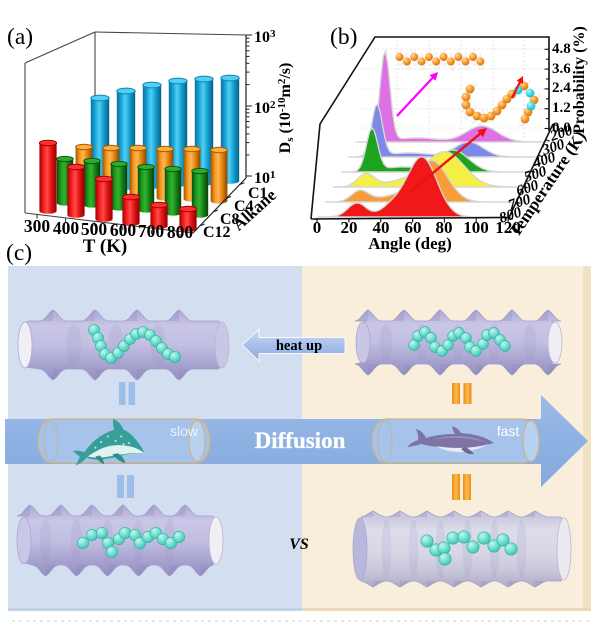 This screenshot has width=600, height=623. What do you see at coordinates (244, 206) in the screenshot?
I see `svg-text: C4` at bounding box center [244, 206].